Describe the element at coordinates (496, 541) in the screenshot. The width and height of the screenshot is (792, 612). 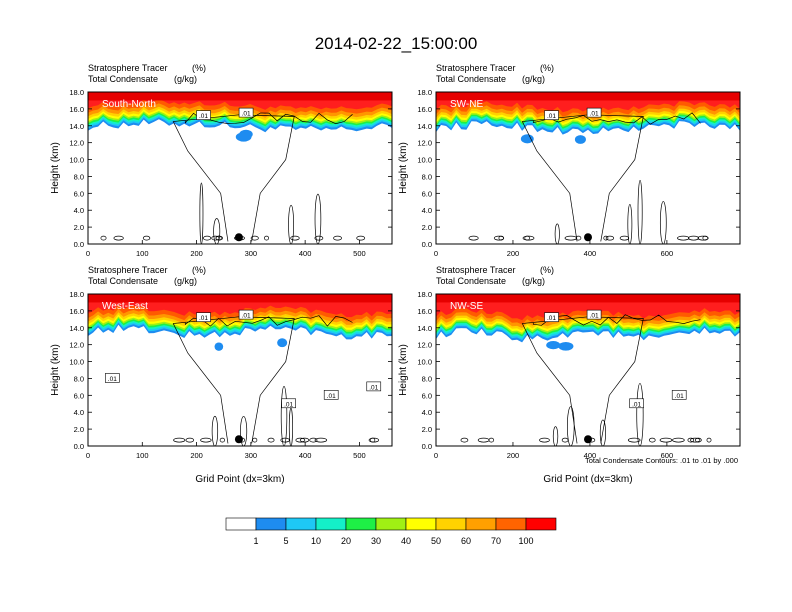
I see `colorbar-tick-label: 70` at that location.